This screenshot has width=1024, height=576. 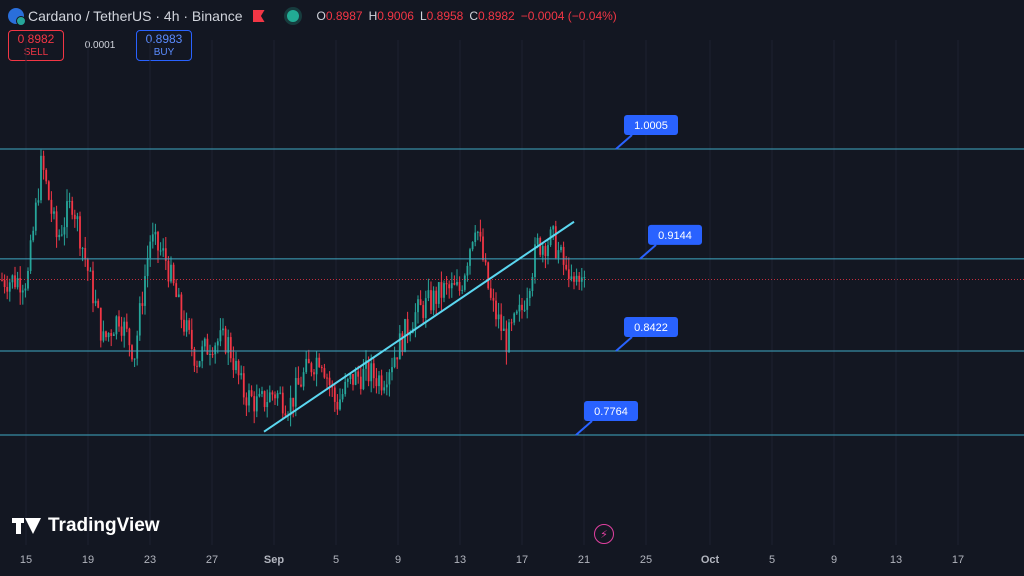 I want to click on level-tag: 0.9144, so click(x=670, y=242).